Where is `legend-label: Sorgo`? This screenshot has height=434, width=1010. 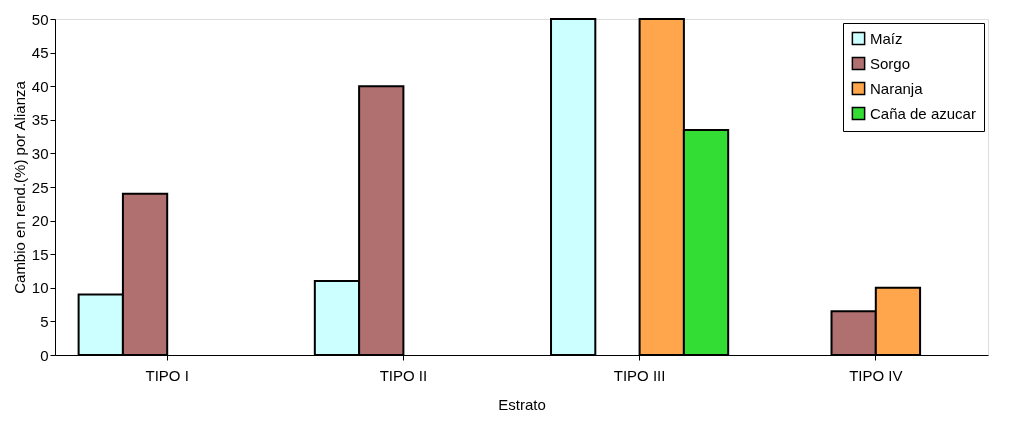
legend-label: Sorgo is located at coordinates (890, 63).